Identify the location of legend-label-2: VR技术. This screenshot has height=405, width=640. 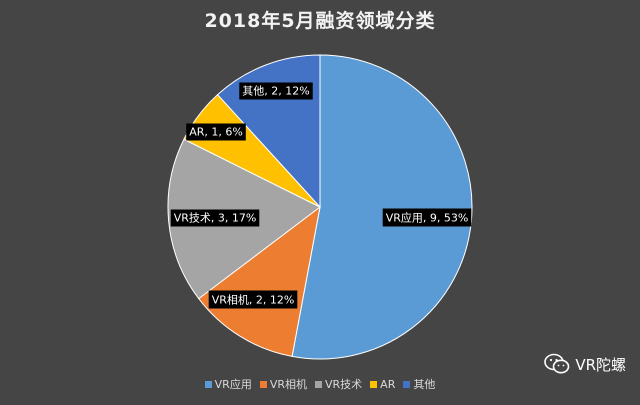
(344, 384).